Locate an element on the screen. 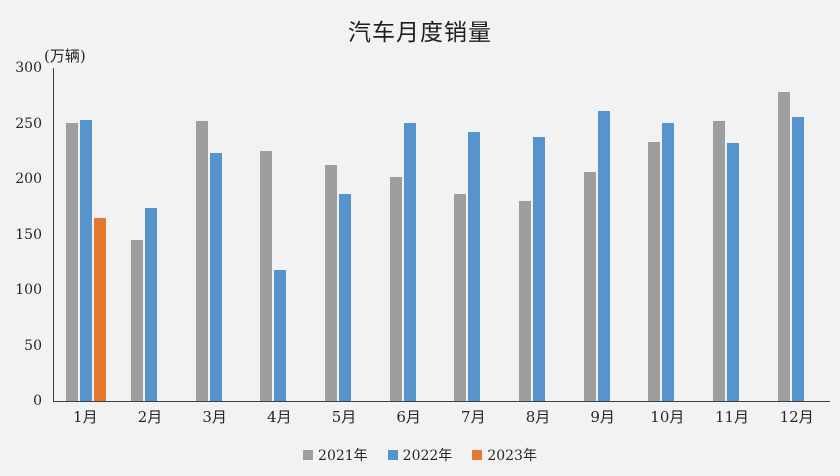 This screenshot has height=476, width=840. x-tick-label: 12月 is located at coordinates (796, 417).